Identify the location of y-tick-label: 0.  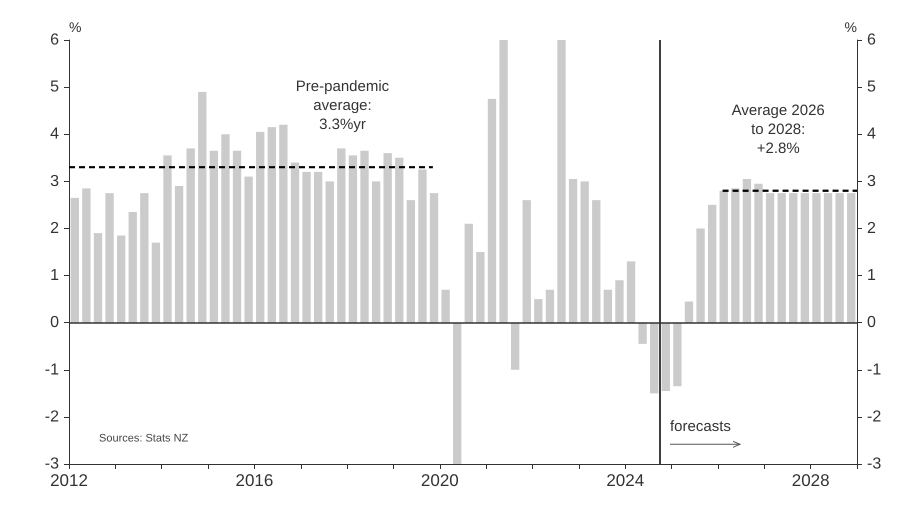
(55, 323).